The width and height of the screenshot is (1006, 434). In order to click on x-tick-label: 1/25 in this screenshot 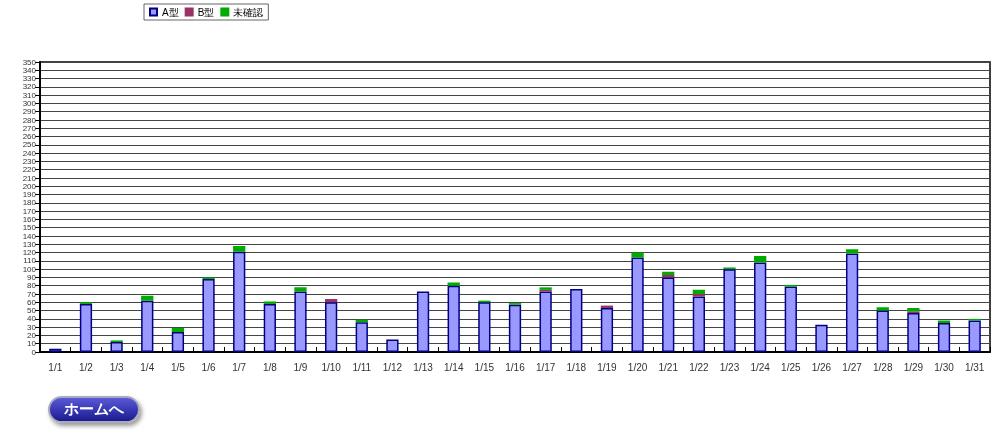, I will do `click(791, 367)`.